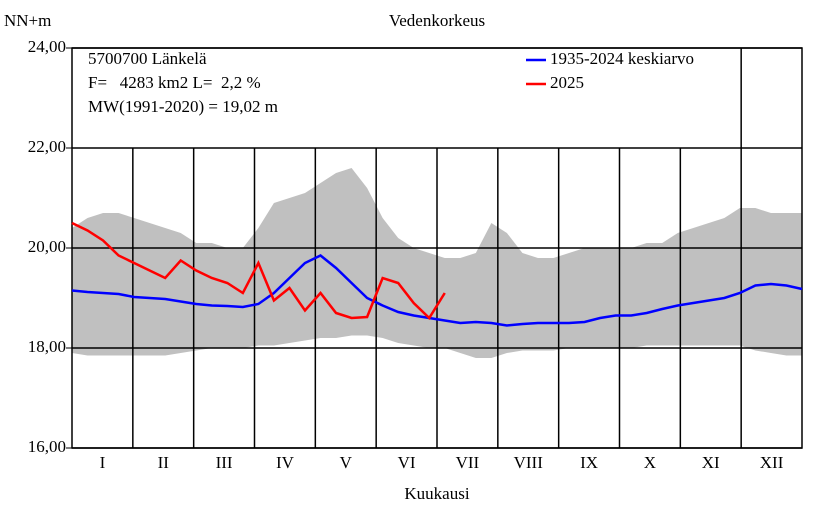 The height and width of the screenshot is (520, 840). I want to click on annotation: 5700700 Länkelä, so click(147, 58).